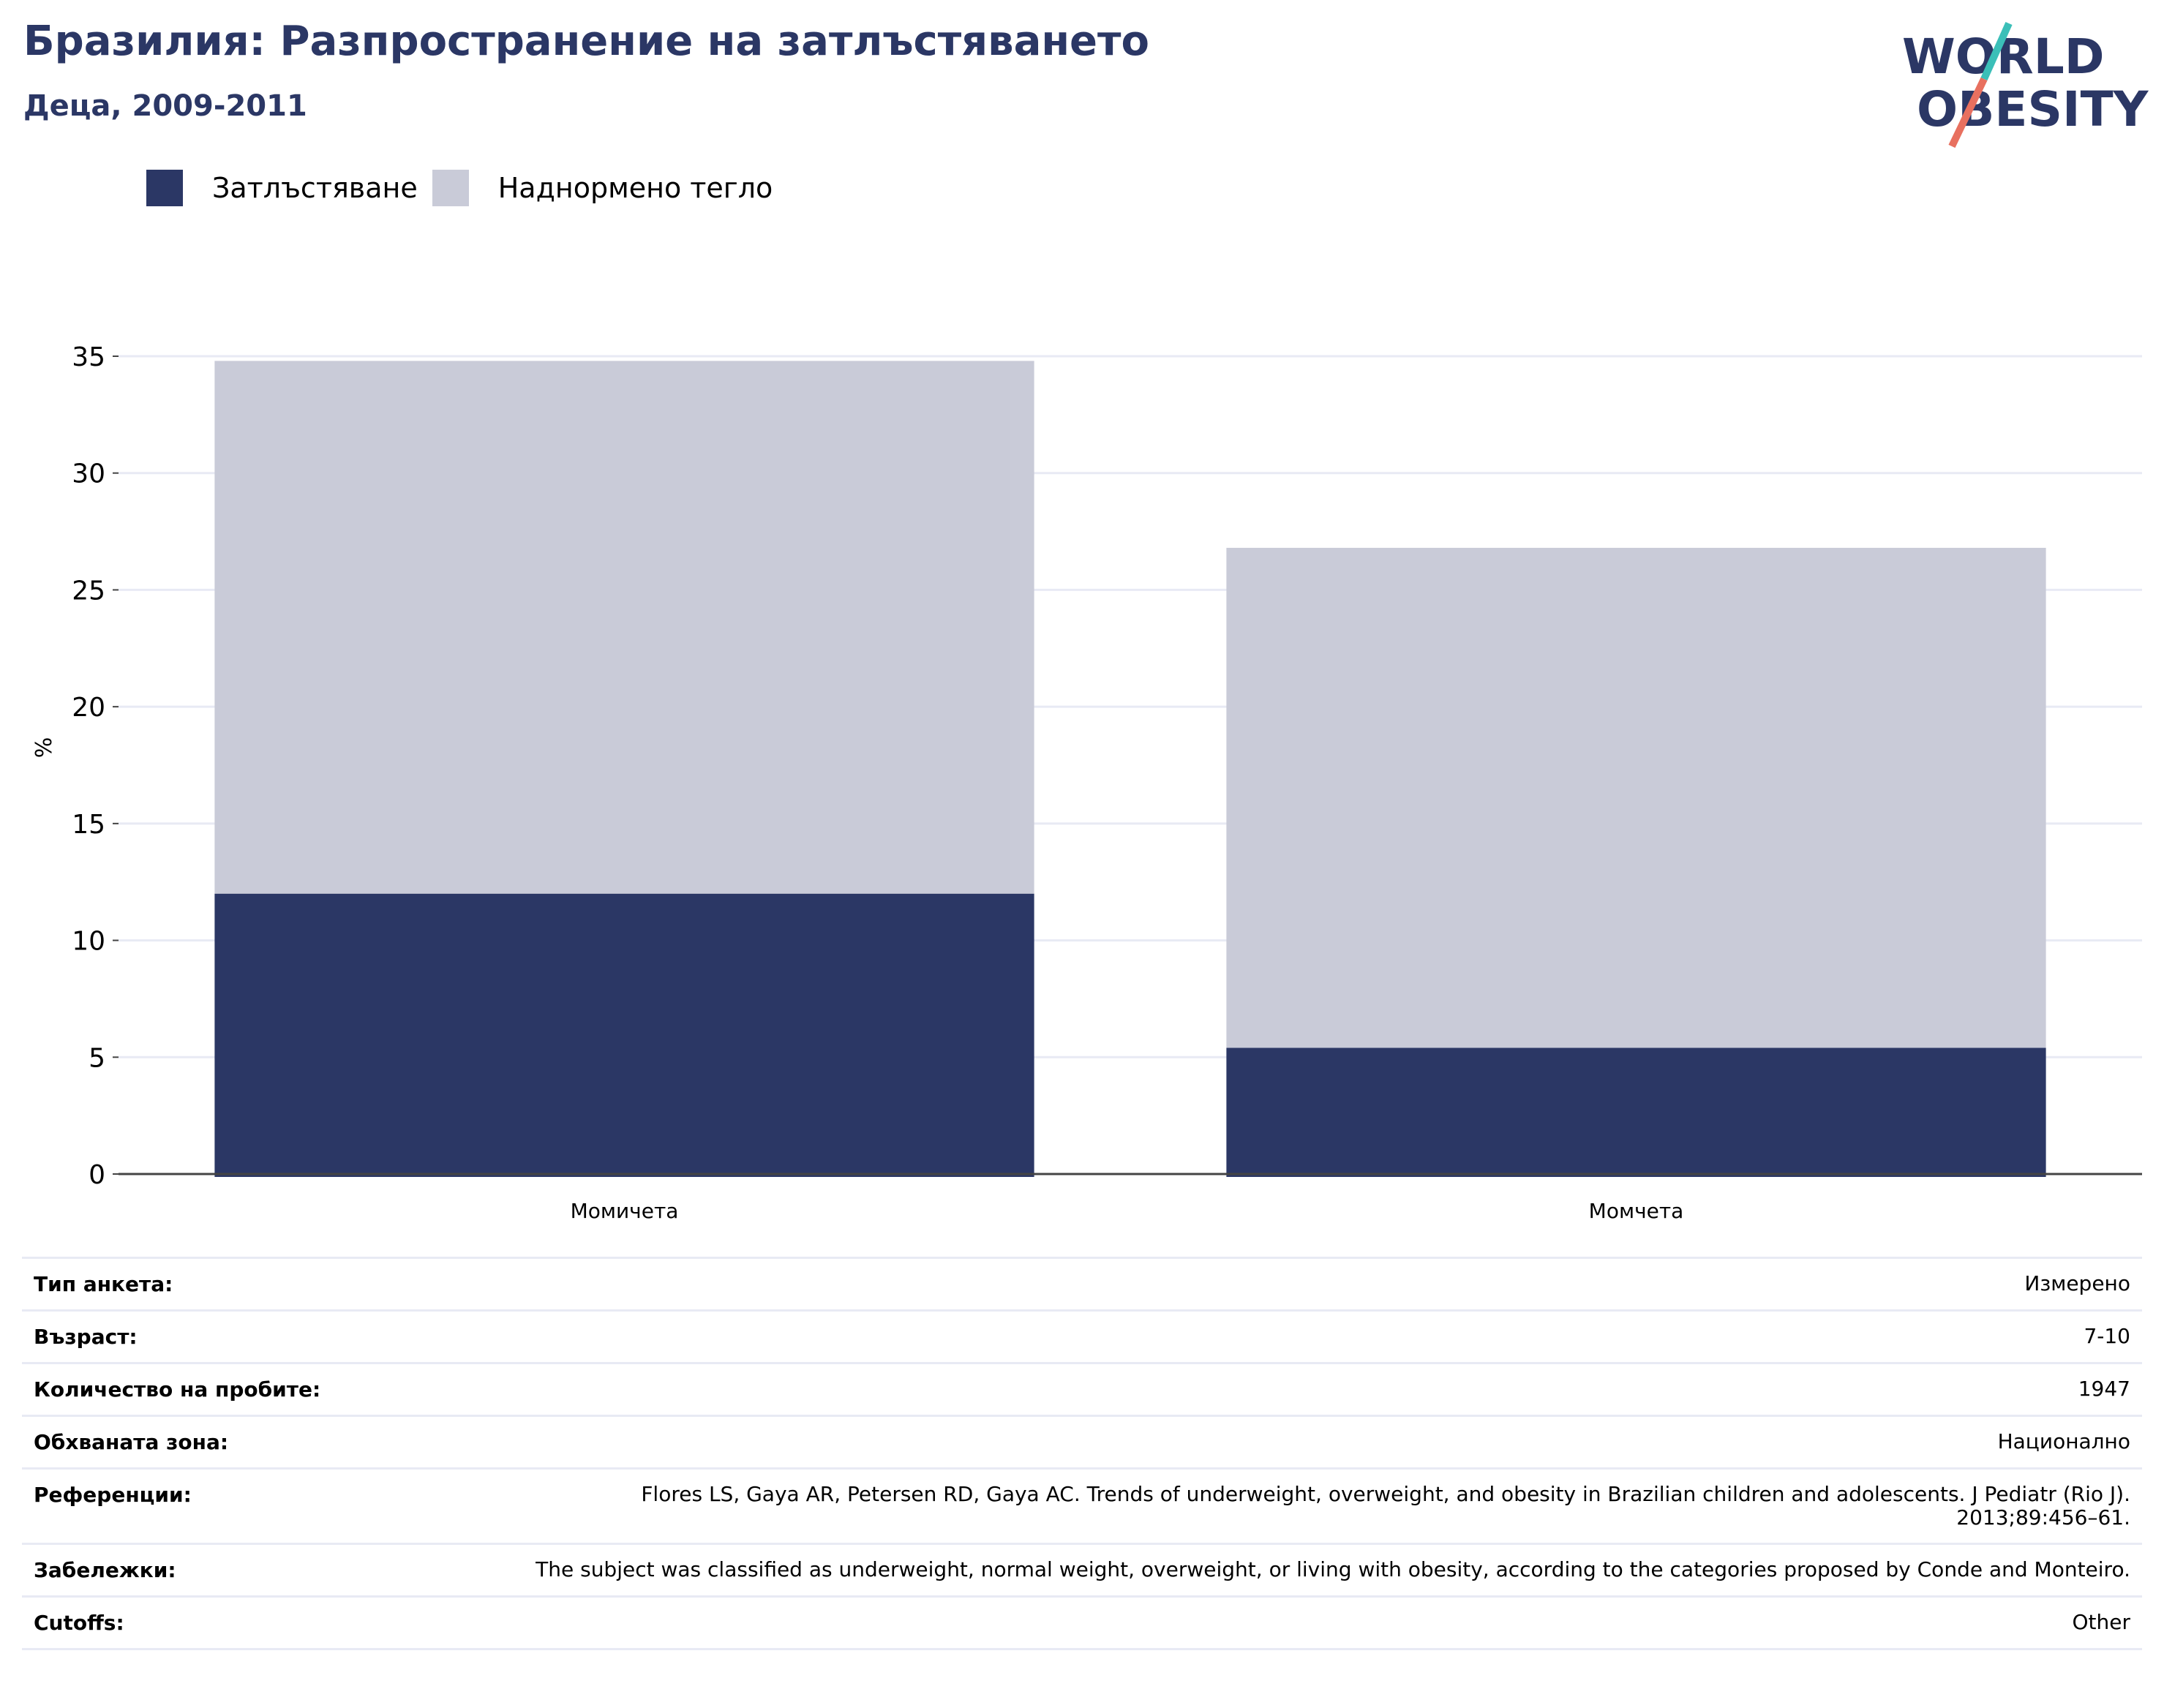 The height and width of the screenshot is (1708, 2164). What do you see at coordinates (1637, 1210) in the screenshot?
I see `x-tick-label: Момчета` at bounding box center [1637, 1210].